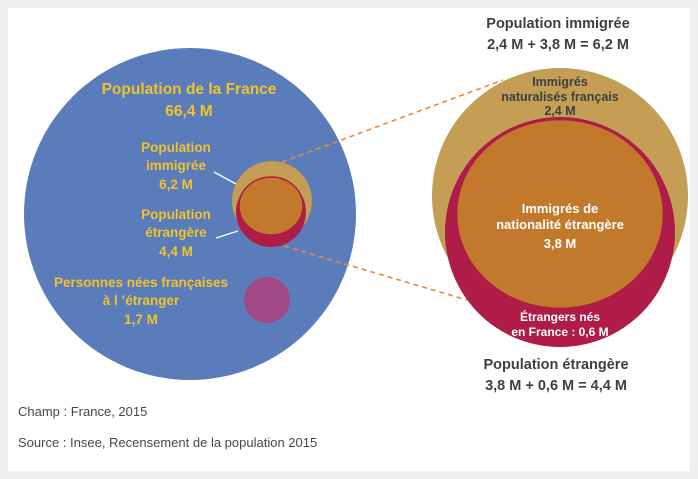  I want to click on crescent-label-line2: en France : 0,6 M, so click(559, 332).